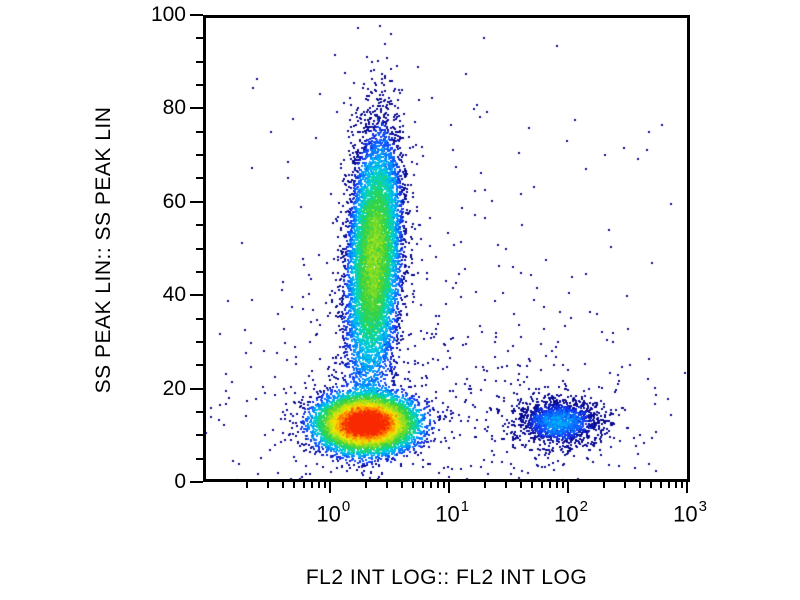 Image resolution: width=800 pixels, height=600 pixels. What do you see at coordinates (174, 388) in the screenshot?
I see `y-tick-label: 20` at bounding box center [174, 388].